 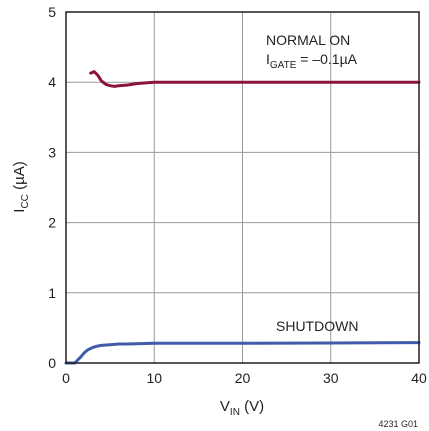 I want to click on x-tick-label: 0, so click(x=66, y=378).